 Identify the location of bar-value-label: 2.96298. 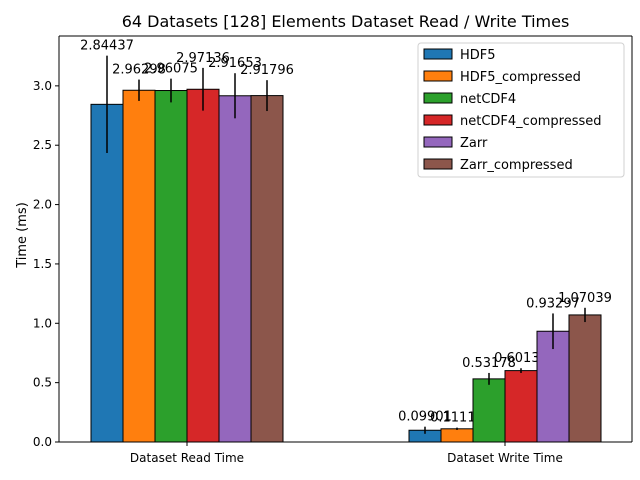
(139, 70).